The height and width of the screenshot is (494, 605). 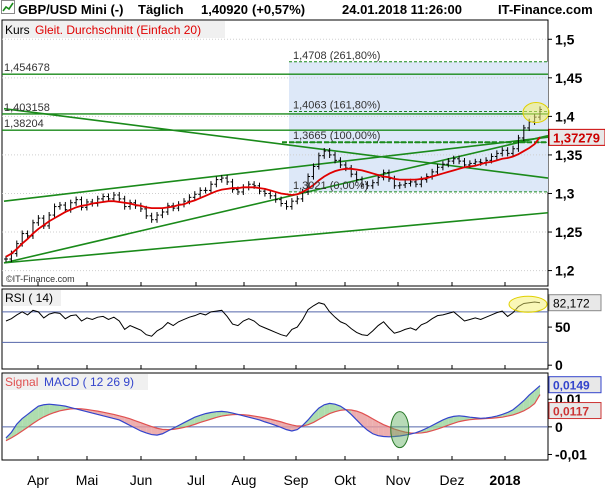 I want to click on rsi-line, so click(x=273, y=319).